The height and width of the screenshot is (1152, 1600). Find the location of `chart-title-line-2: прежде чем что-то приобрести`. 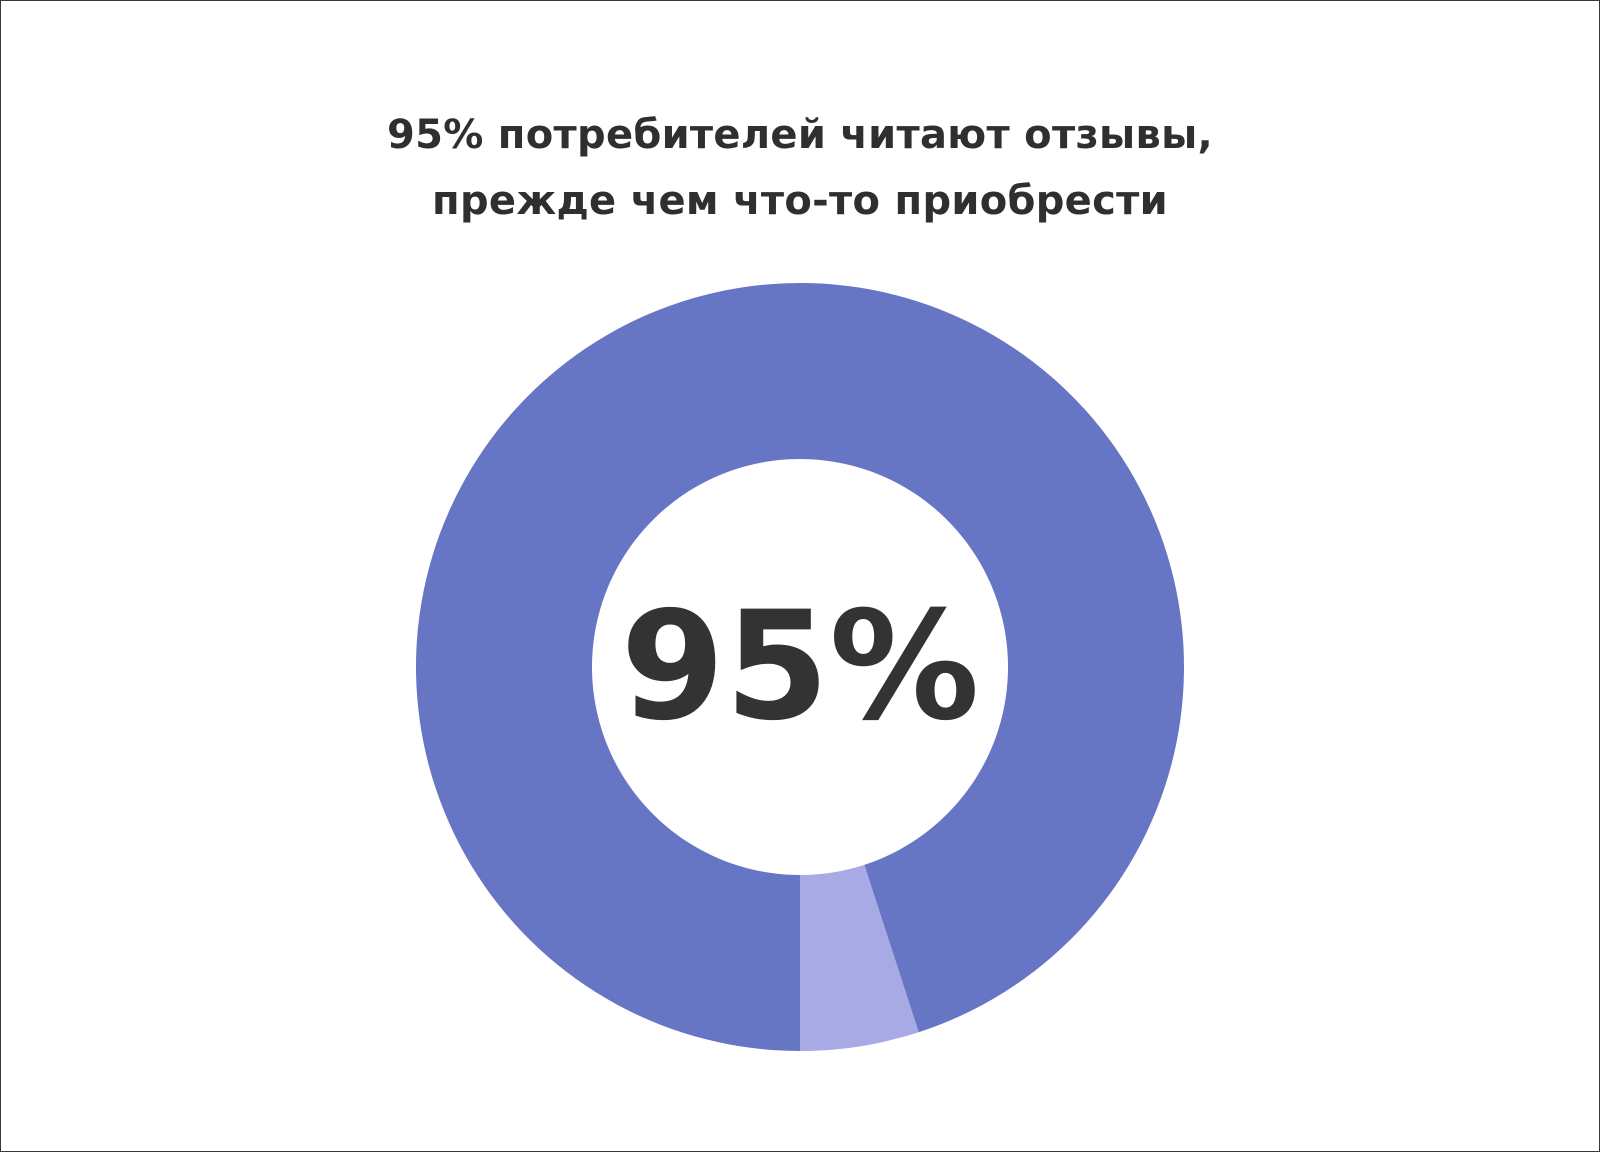

chart-title-line-2: прежде чем что-то приобрести is located at coordinates (800, 201).